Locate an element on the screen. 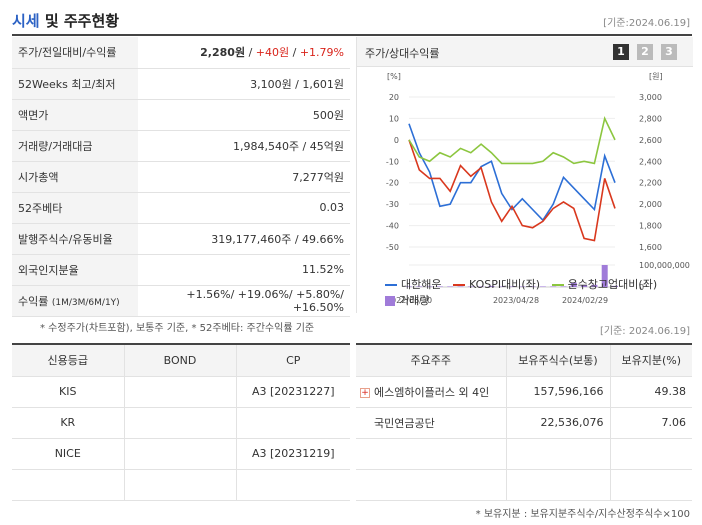  credit-cp: A3 [20231219] is located at coordinates (292, 454).